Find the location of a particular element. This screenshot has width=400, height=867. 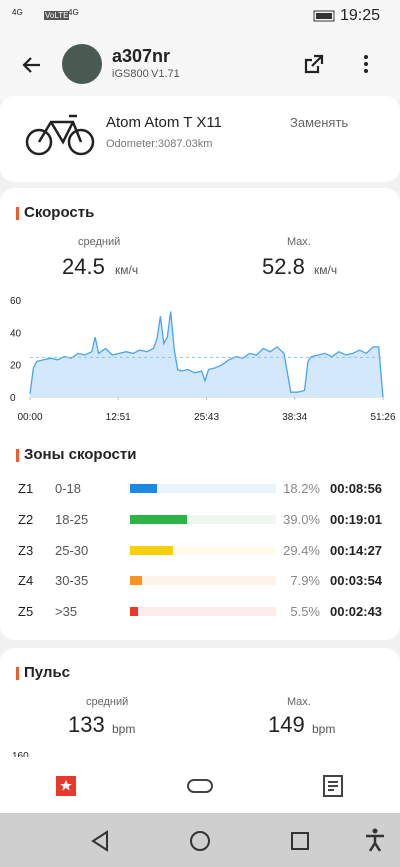

zone-percent: 18.2% is located at coordinates (301, 488).